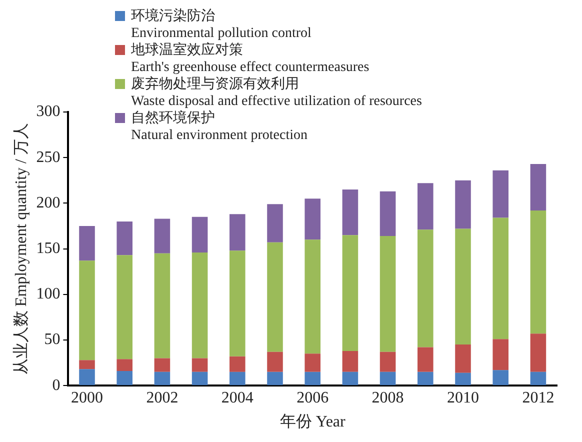 The height and width of the screenshot is (442, 582). What do you see at coordinates (312, 397) in the screenshot?
I see `x-tick-label: 2006` at bounding box center [312, 397].